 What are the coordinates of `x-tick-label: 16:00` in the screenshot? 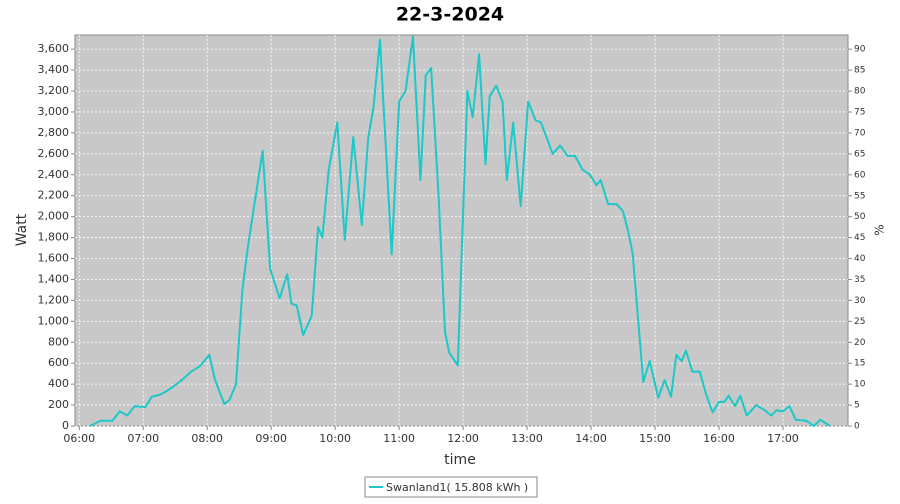 It's located at (719, 438).